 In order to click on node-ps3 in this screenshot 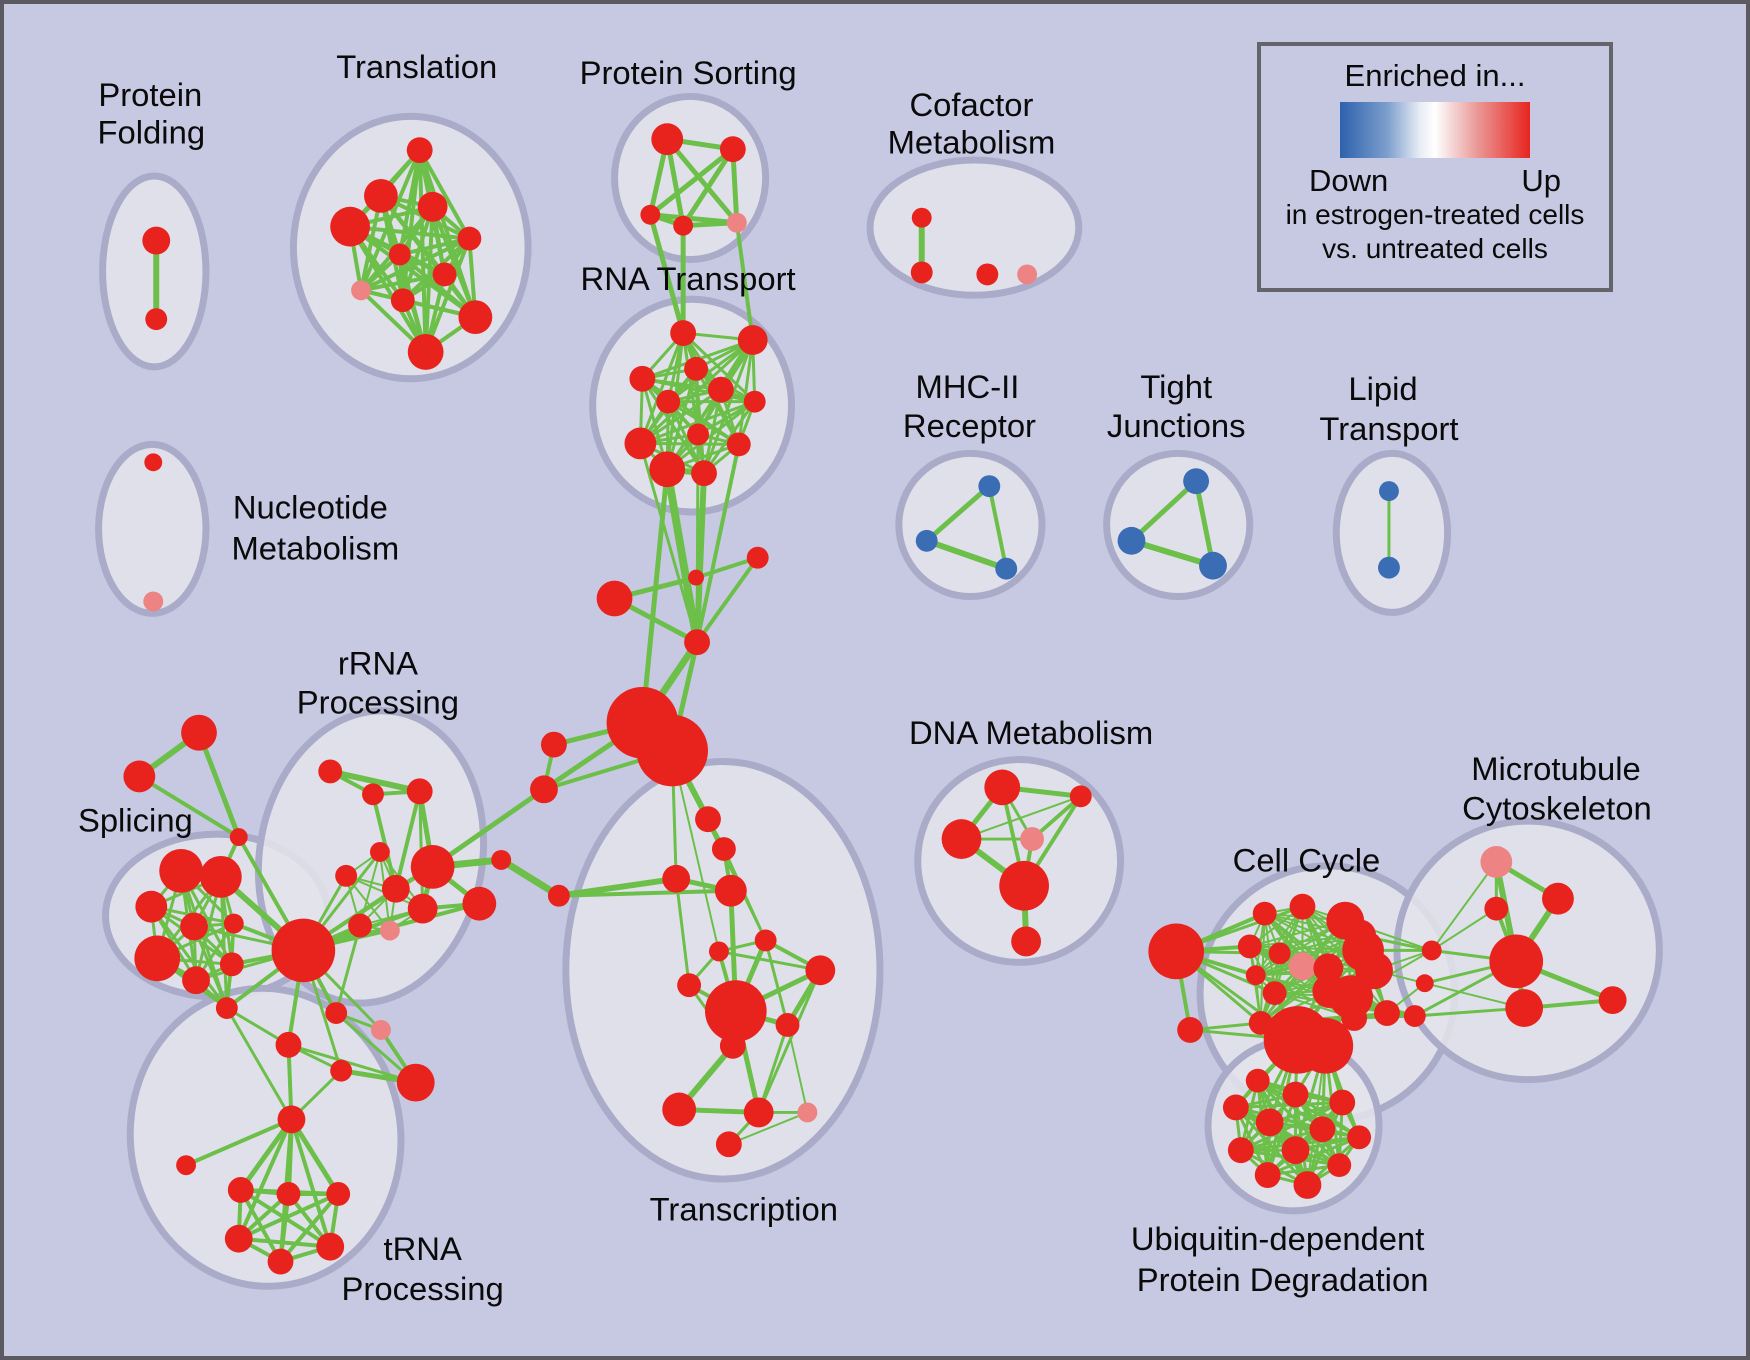, I will do `click(650, 214)`.